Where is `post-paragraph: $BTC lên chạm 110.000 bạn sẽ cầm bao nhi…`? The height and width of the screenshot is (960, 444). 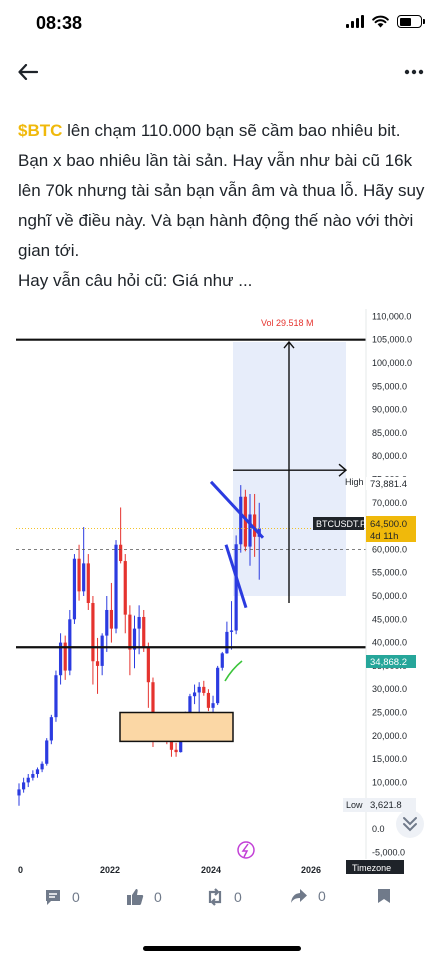 post-paragraph: $BTC lên chạm 110.000 bạn sẽ cầm bao nhi… is located at coordinates (226, 191).